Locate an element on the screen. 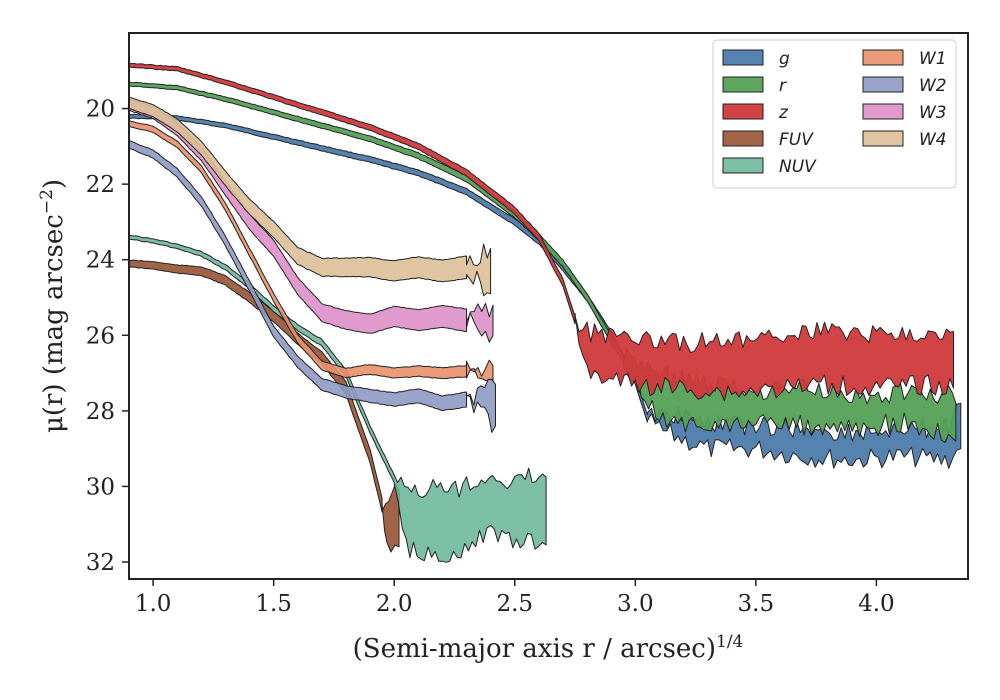 The width and height of the screenshot is (1000, 700). legend-label-w2: W2 is located at coordinates (933, 86).